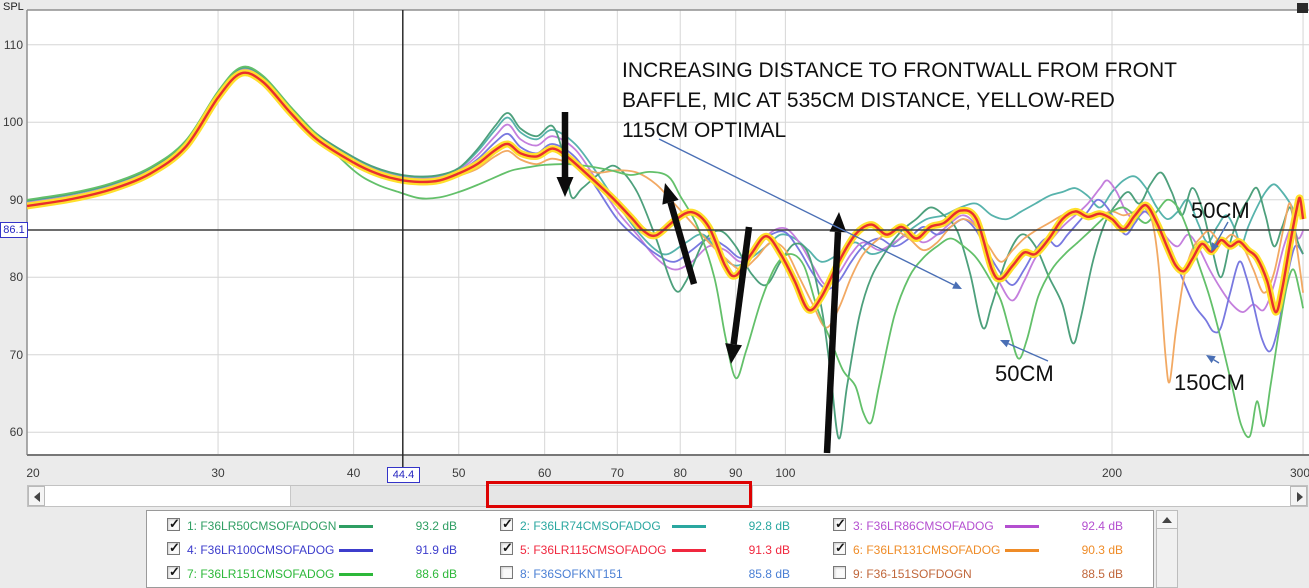 The width and height of the screenshot is (1309, 588). I want to click on legend-checkbox-7: ✓, so click(173, 571).